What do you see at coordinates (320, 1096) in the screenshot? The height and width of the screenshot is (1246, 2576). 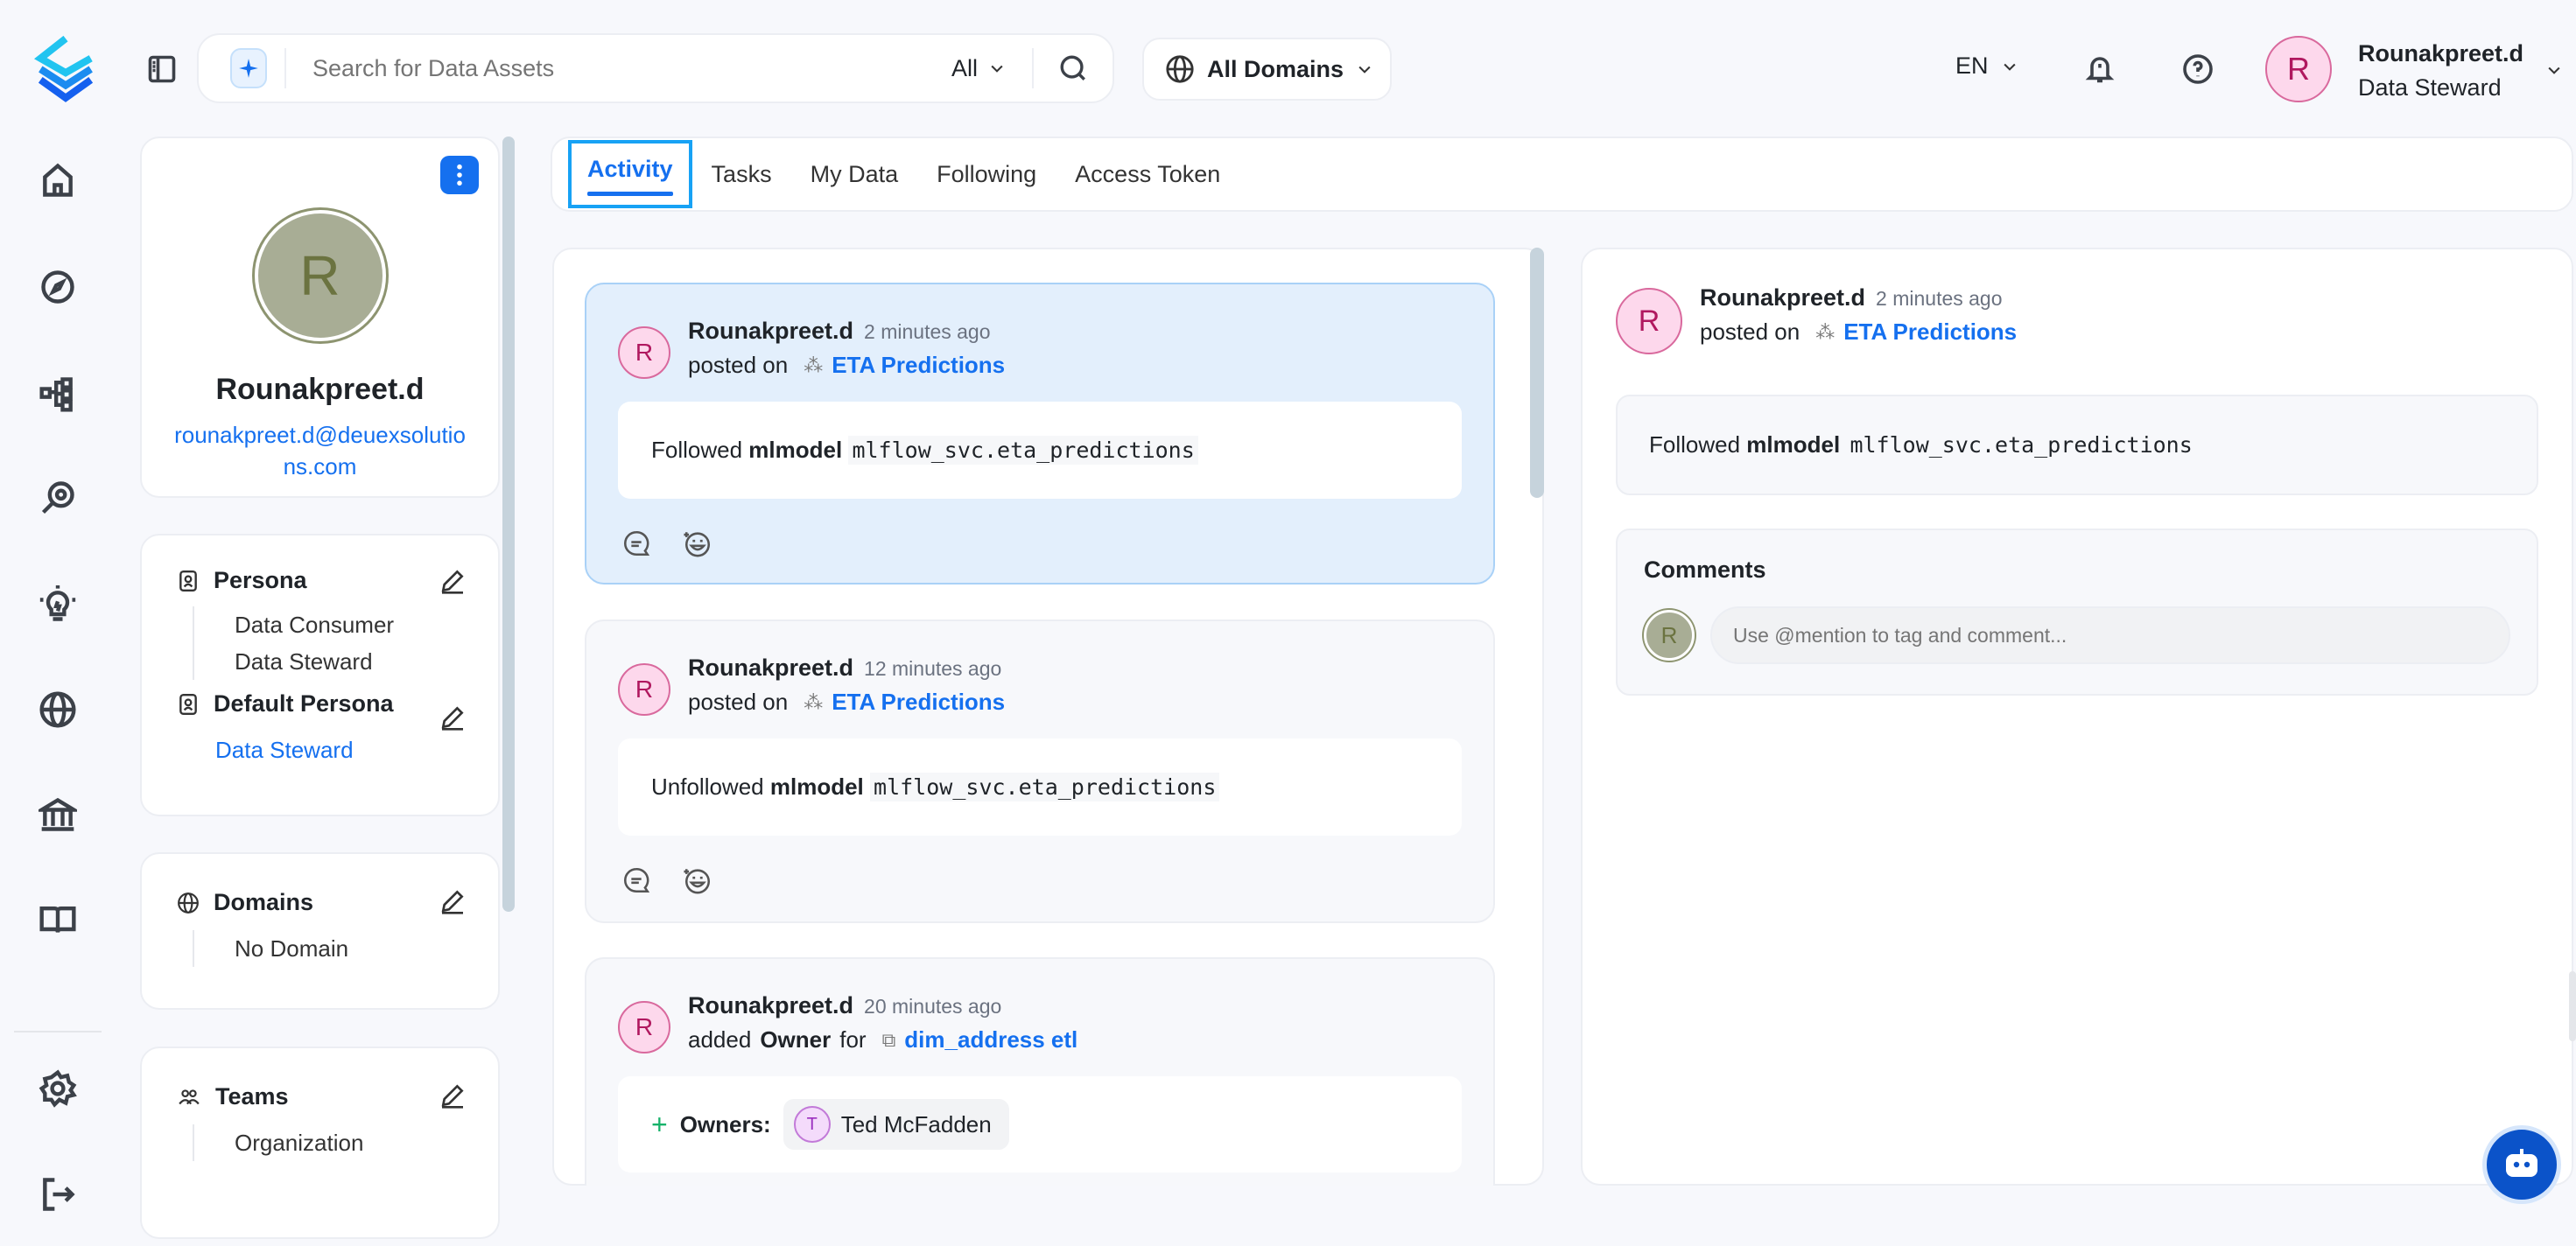 I see `teams-heading: Teams` at bounding box center [320, 1096].